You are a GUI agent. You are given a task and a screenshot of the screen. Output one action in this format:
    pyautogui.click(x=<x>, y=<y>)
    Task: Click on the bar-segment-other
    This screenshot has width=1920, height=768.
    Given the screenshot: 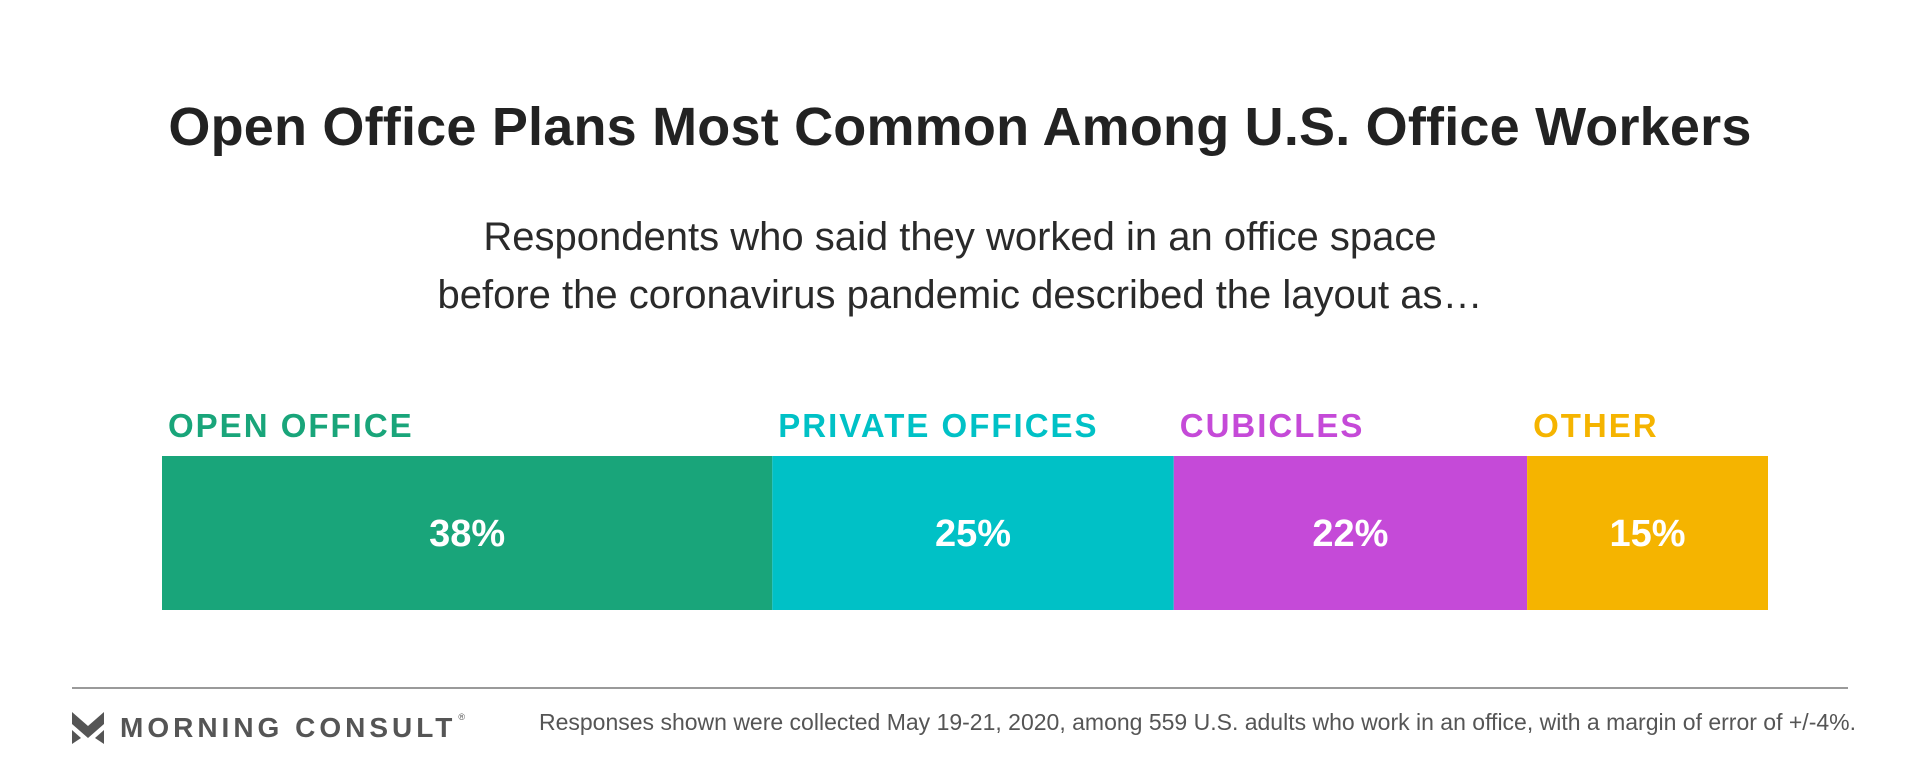 What is the action you would take?
    pyautogui.click(x=1647, y=533)
    